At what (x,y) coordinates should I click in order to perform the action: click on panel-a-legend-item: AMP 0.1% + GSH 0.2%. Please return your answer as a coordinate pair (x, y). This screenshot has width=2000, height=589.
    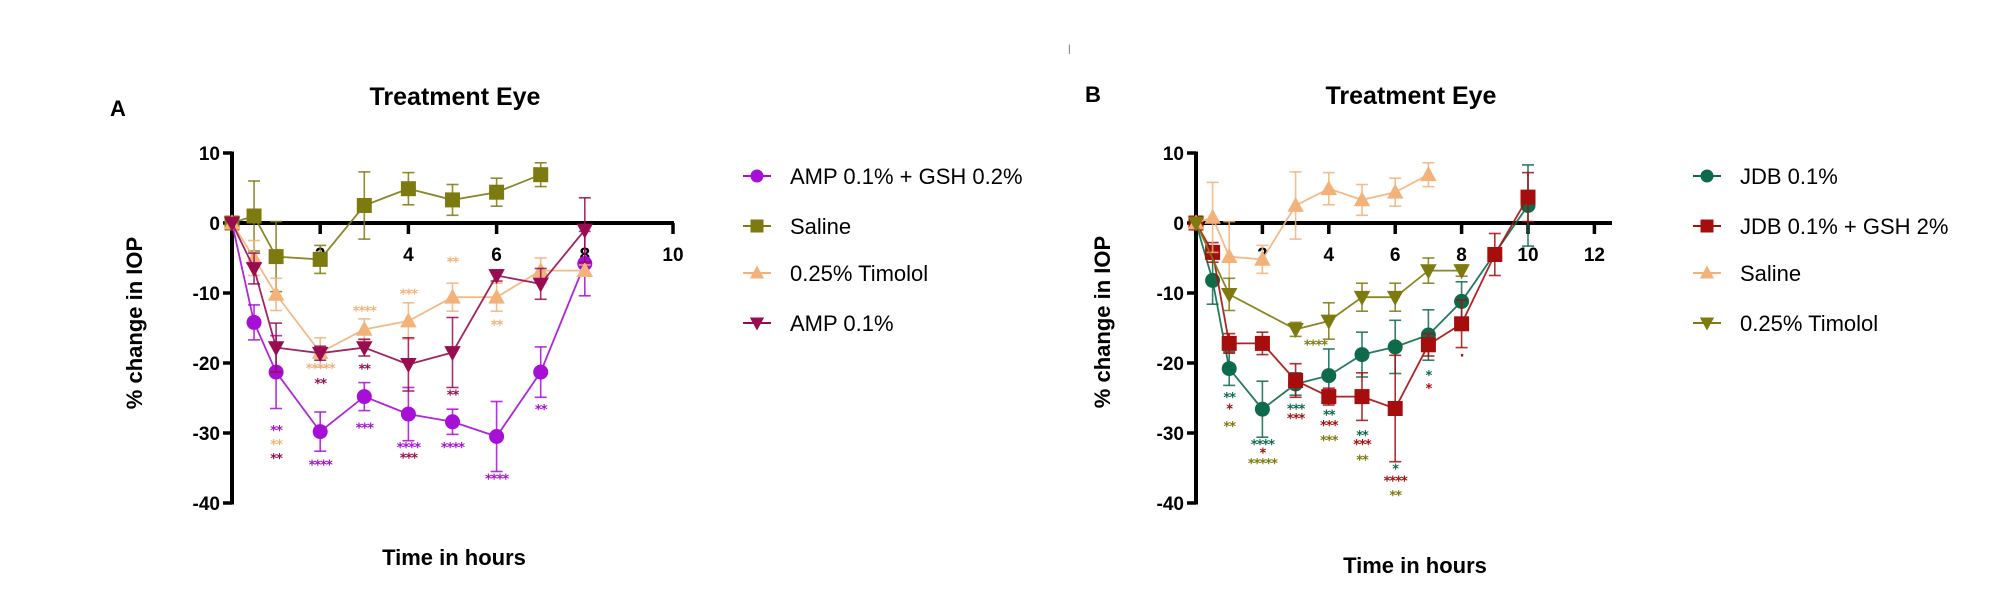
    Looking at the image, I should click on (883, 176).